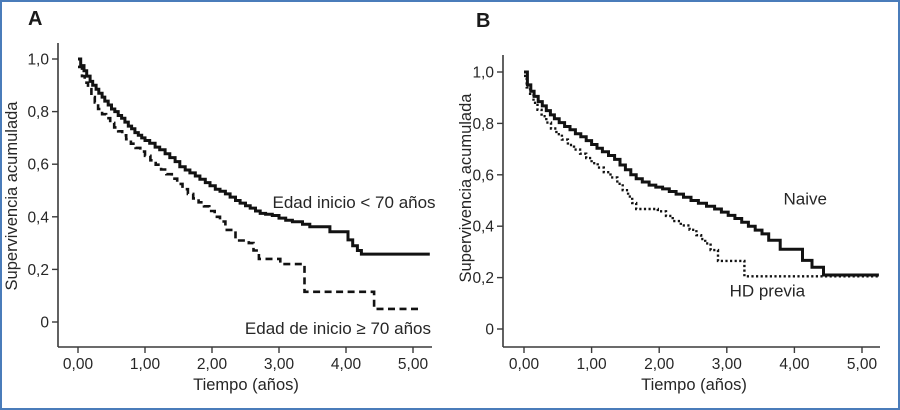  What do you see at coordinates (768, 290) in the screenshot?
I see `series-label: HD previa` at bounding box center [768, 290].